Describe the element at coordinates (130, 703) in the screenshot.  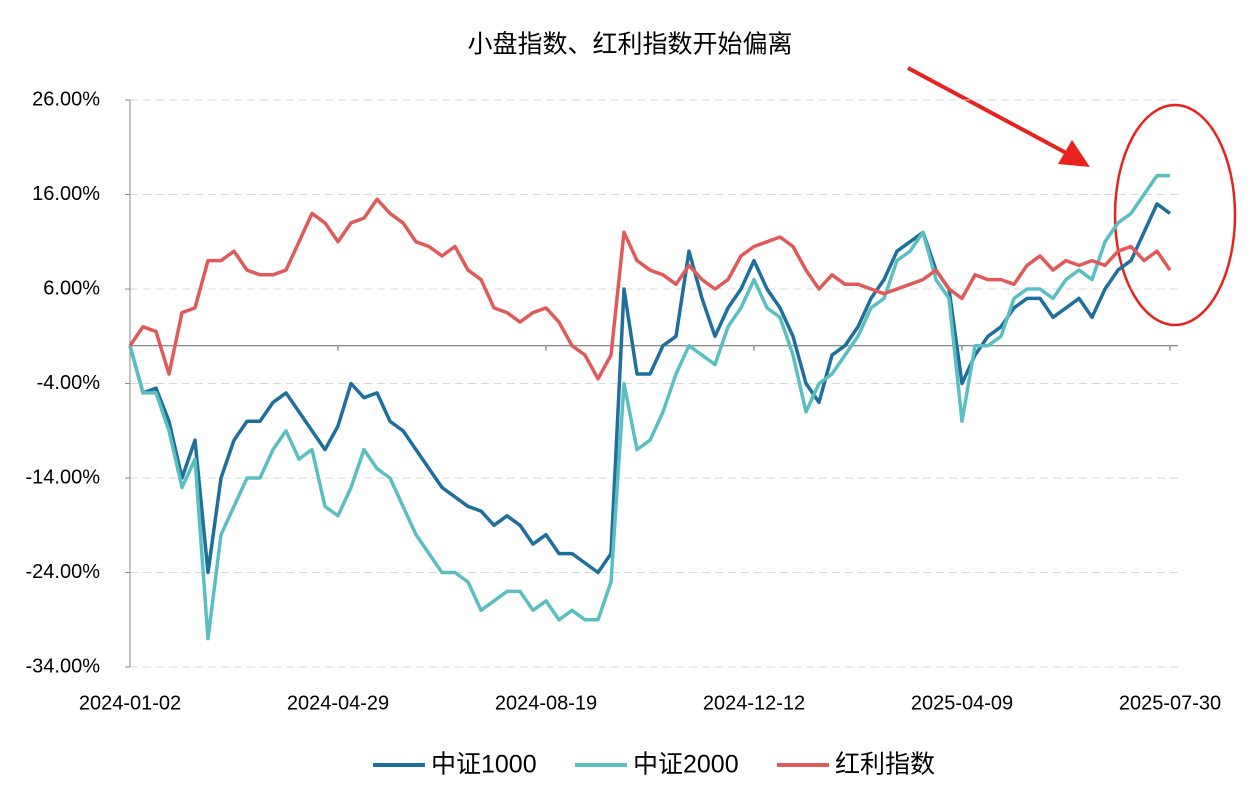
I see `x-tick-label: 2024-01-02` at that location.